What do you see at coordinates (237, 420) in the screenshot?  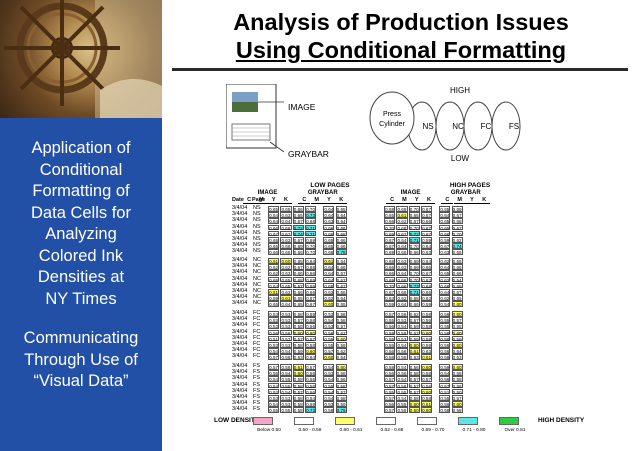 I see `low-density-label: LOW DENSITY` at bounding box center [237, 420].